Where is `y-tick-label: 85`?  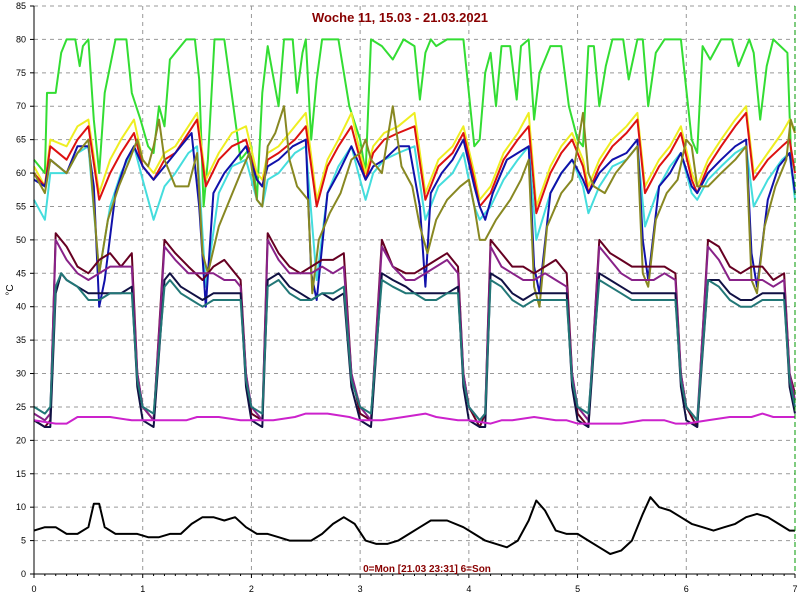
y-tick-label: 85 is located at coordinates (21, 6).